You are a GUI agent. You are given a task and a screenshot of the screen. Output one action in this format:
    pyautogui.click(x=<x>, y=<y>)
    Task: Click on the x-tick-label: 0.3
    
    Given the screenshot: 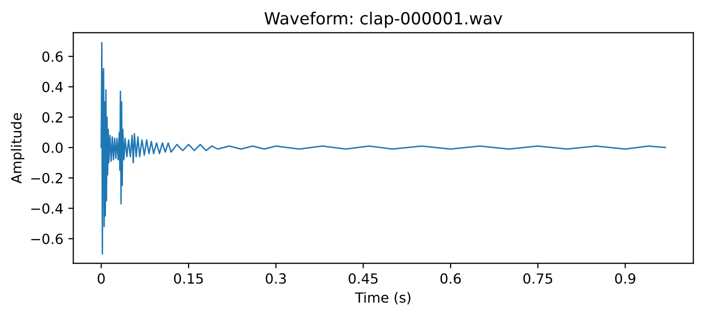 What is the action you would take?
    pyautogui.click(x=276, y=278)
    